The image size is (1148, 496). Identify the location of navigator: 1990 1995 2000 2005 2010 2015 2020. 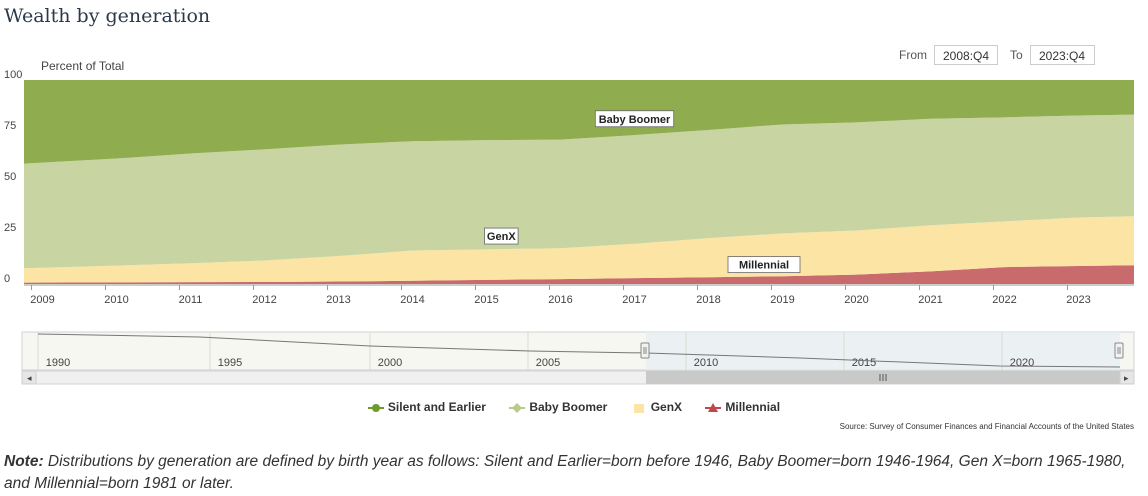
(578, 351).